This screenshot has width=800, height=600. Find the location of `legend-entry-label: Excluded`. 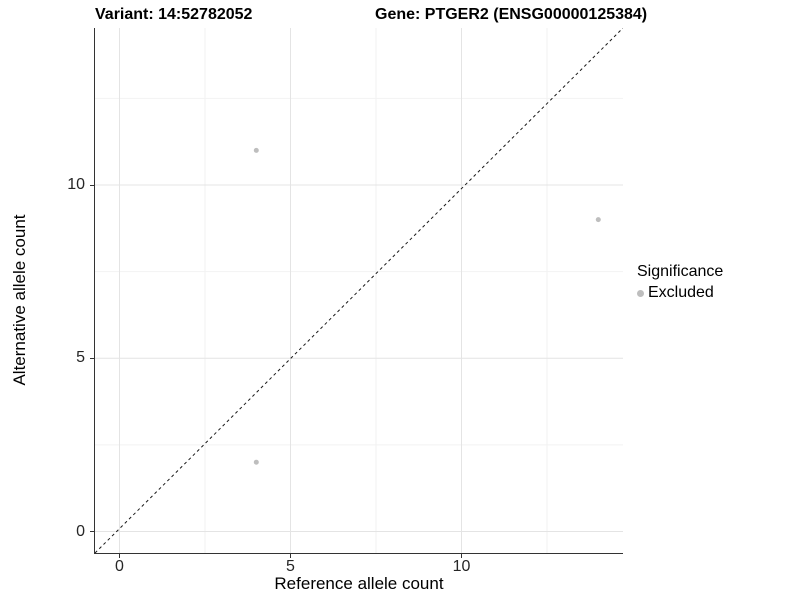

legend-entry-label: Excluded is located at coordinates (681, 292).